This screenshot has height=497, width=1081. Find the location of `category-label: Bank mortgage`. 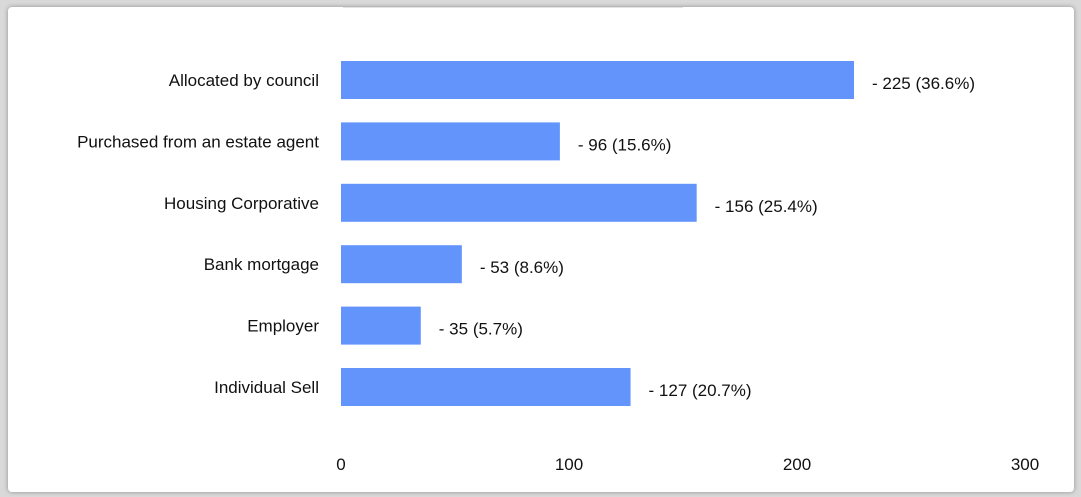

category-label: Bank mortgage is located at coordinates (261, 264).